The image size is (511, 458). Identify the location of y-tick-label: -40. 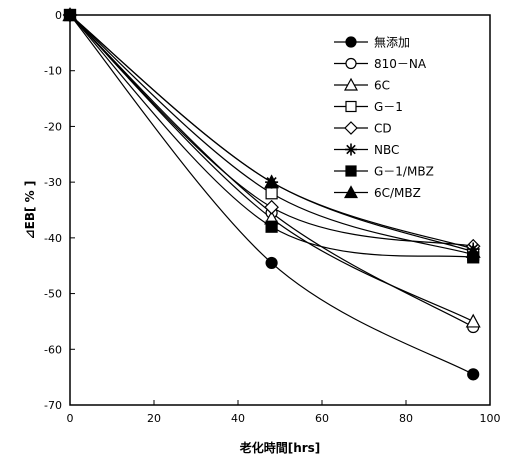
(53, 238).